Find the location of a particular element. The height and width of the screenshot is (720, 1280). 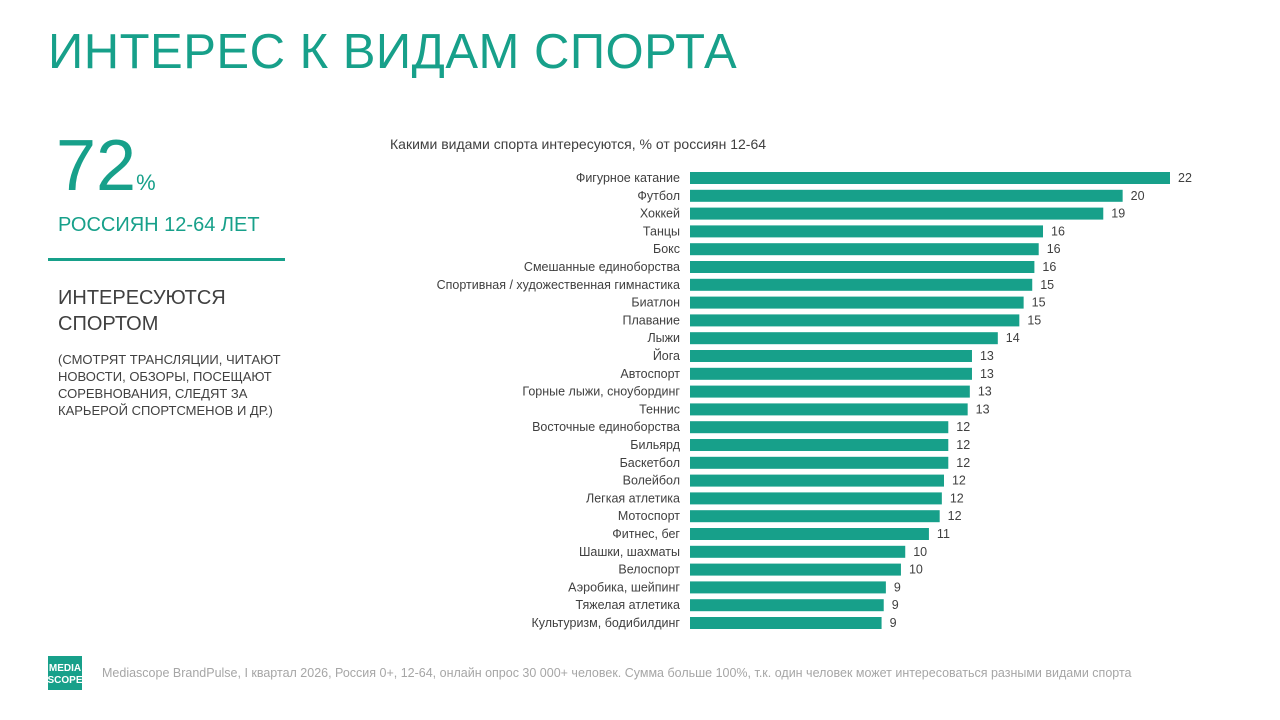

category-label: Восточные единоборства is located at coordinates (606, 427).